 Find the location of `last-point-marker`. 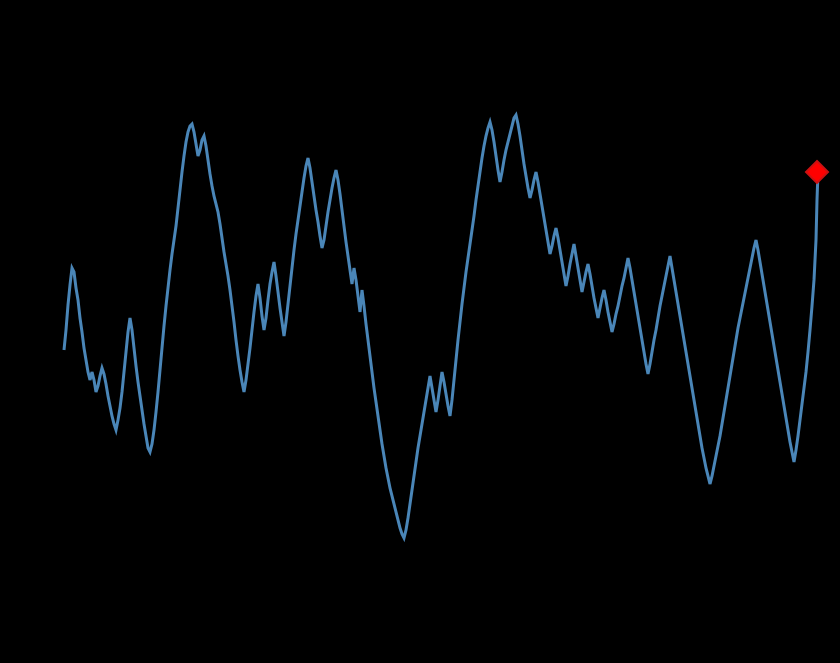

last-point-marker is located at coordinates (817, 172).